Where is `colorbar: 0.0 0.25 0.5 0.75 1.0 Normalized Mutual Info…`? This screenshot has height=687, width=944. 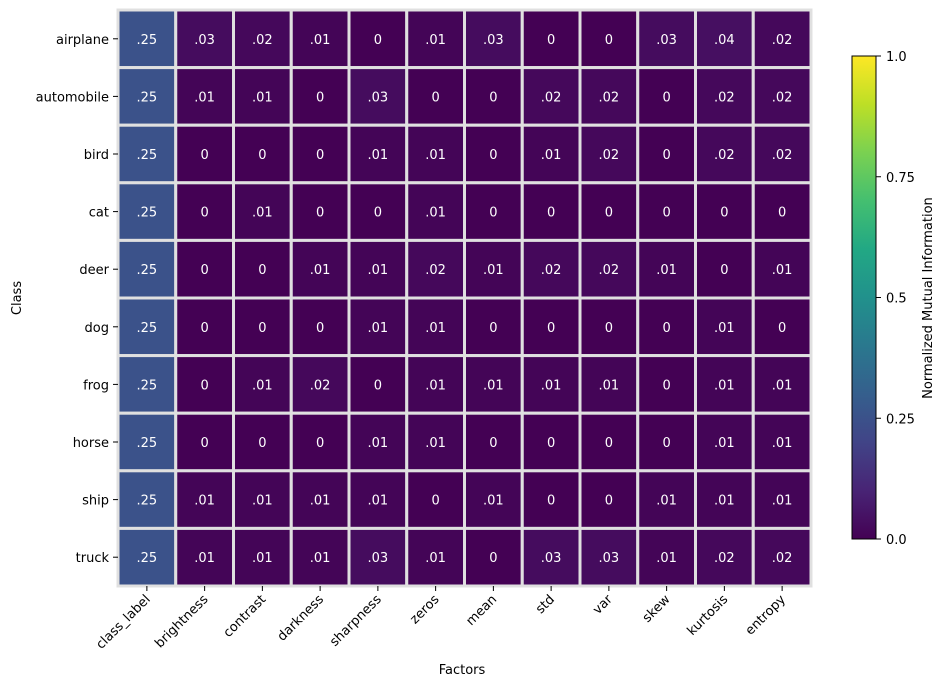 colorbar: 0.0 0.25 0.5 0.75 1.0 Normalized Mutual Info… is located at coordinates (893, 299).